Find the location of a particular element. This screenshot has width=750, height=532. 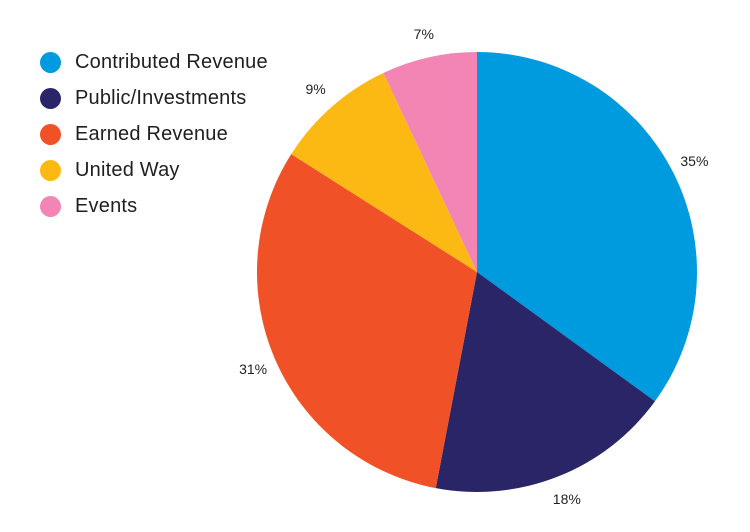

legend-item-events: Events is located at coordinates (154, 206).